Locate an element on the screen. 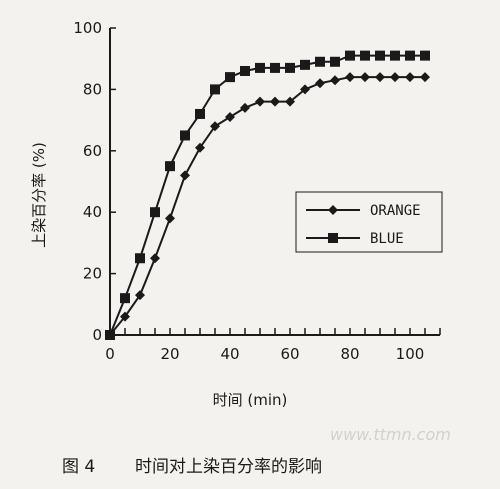 This screenshot has height=489, width=500. legend-box is located at coordinates (369, 222).